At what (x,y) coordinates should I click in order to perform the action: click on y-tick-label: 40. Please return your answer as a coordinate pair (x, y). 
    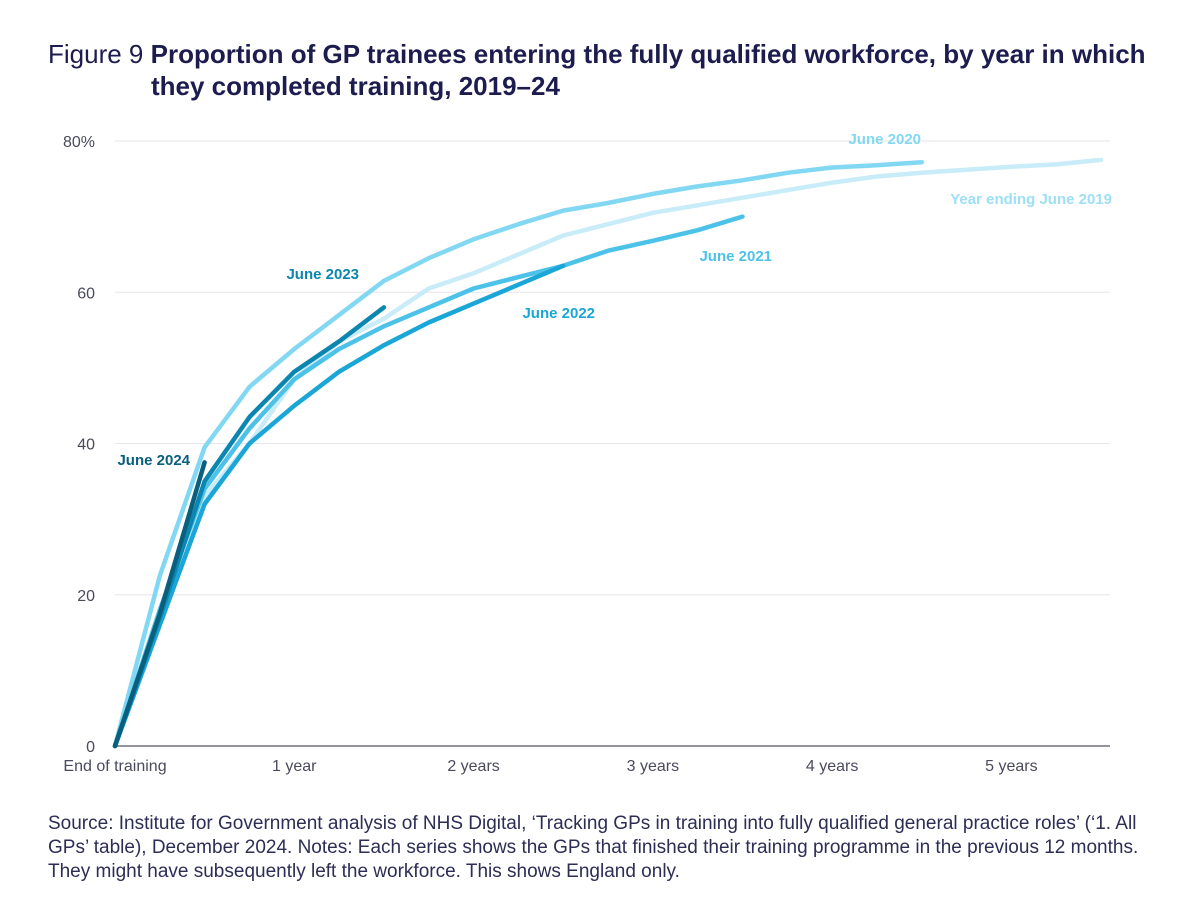
    Looking at the image, I should click on (86, 445).